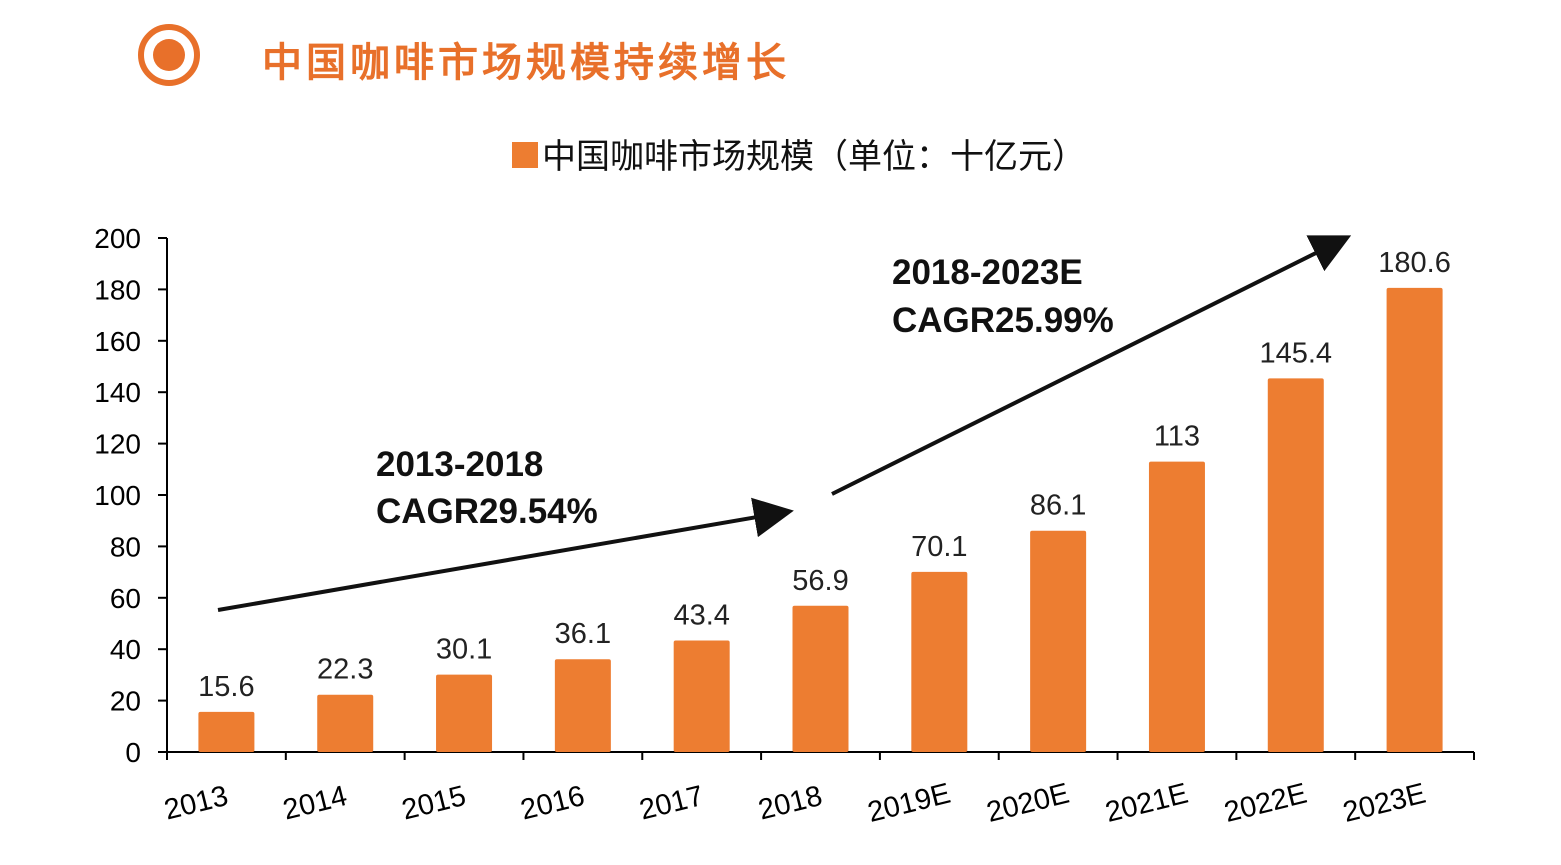 This screenshot has height=865, width=1561. What do you see at coordinates (459, 464) in the screenshot?
I see `annotation-period-1: 2013-2018` at bounding box center [459, 464].